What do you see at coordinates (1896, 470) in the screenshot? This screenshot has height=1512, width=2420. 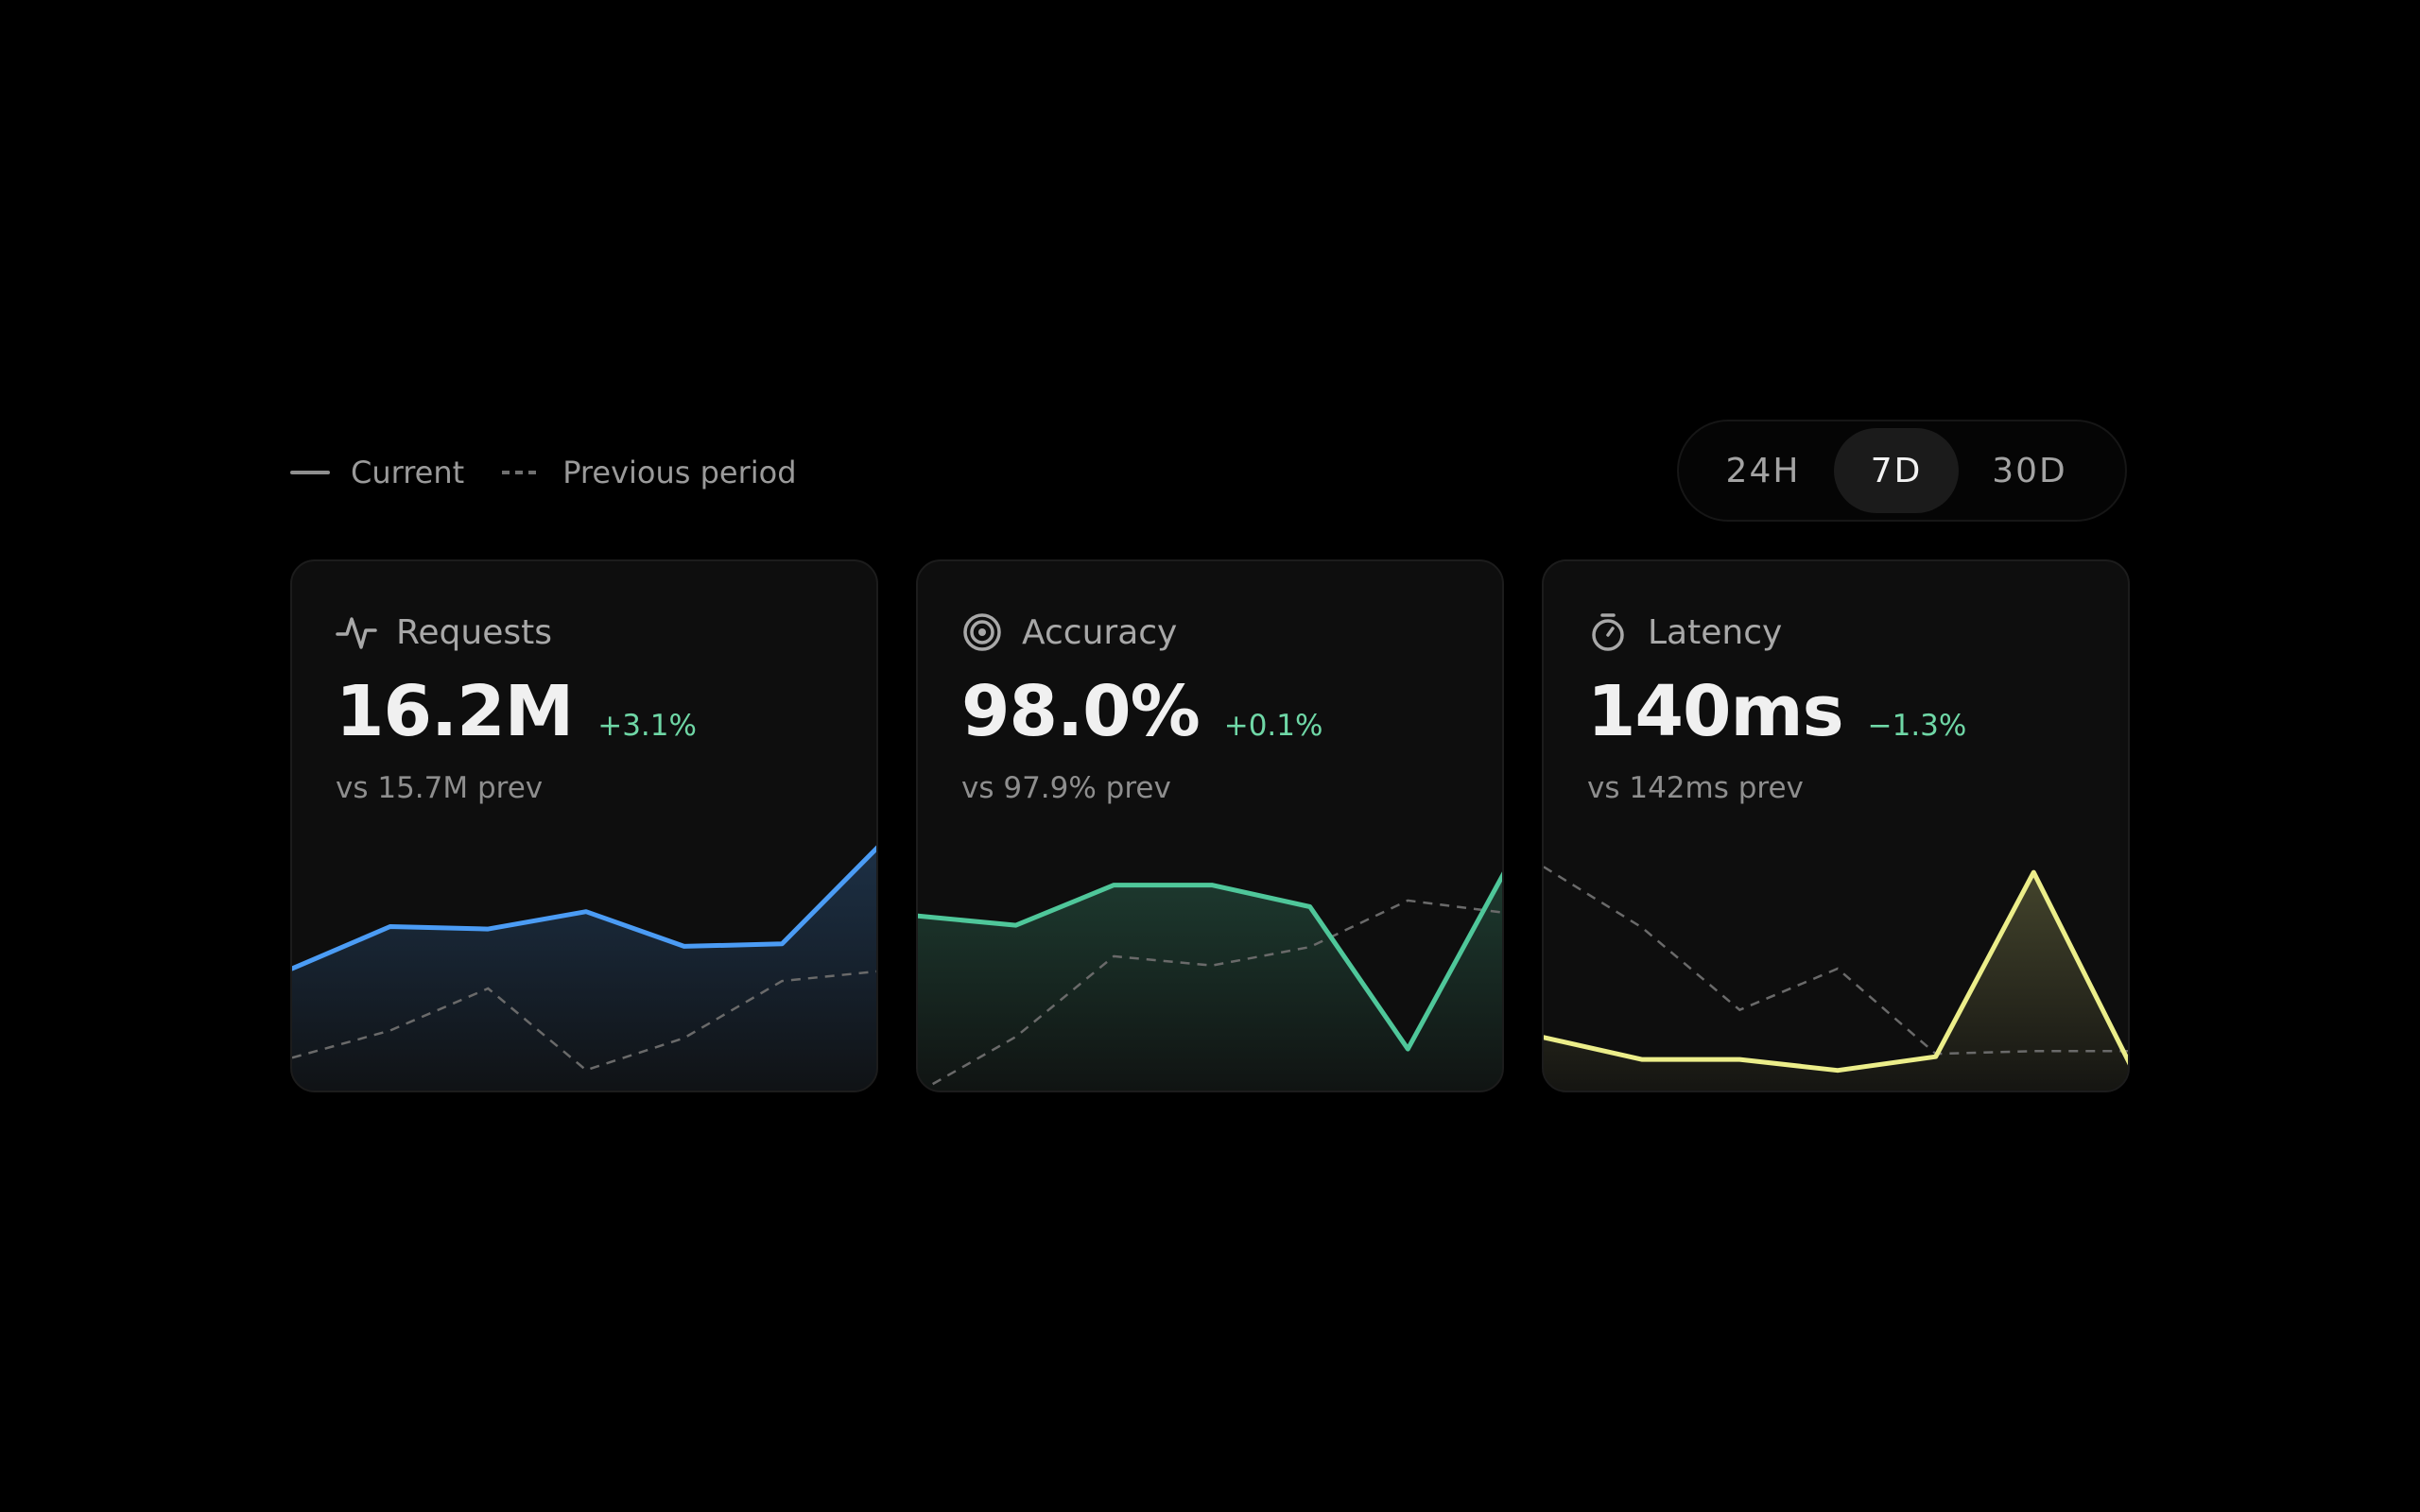 I see `range-7d-button: 7D` at bounding box center [1896, 470].